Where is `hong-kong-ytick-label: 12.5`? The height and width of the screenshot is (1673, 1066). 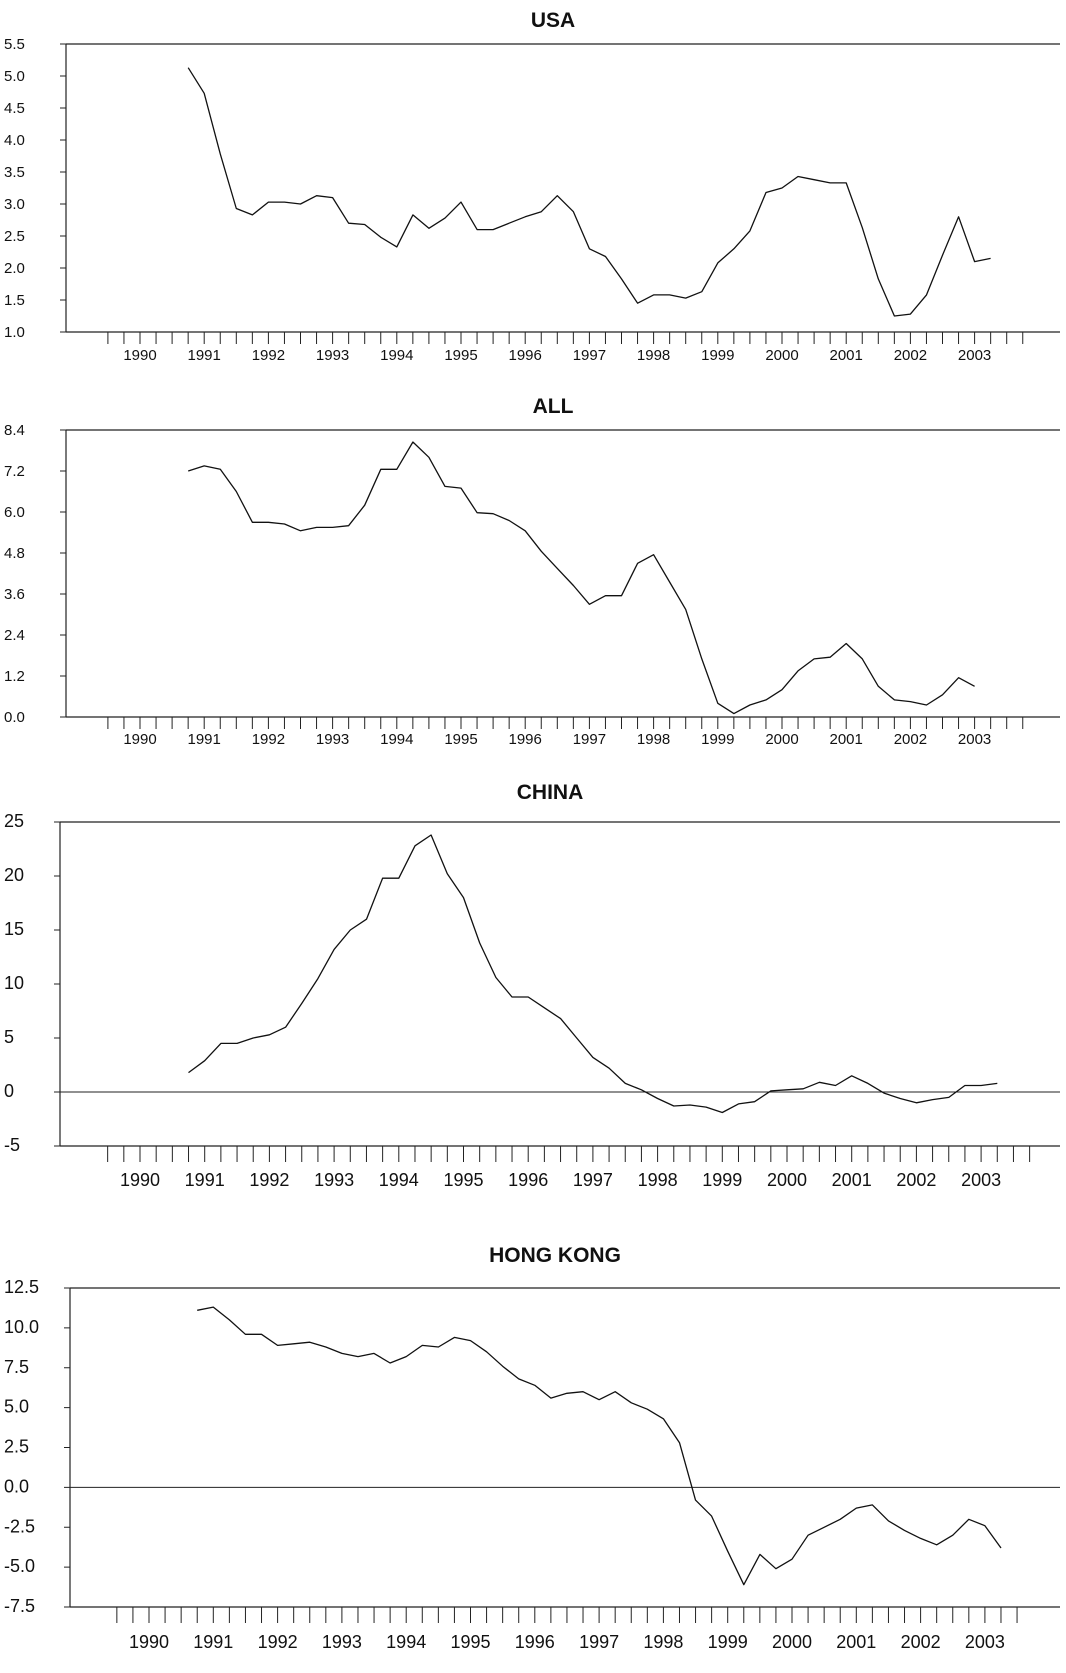 hong-kong-ytick-label: 12.5 is located at coordinates (21, 1287).